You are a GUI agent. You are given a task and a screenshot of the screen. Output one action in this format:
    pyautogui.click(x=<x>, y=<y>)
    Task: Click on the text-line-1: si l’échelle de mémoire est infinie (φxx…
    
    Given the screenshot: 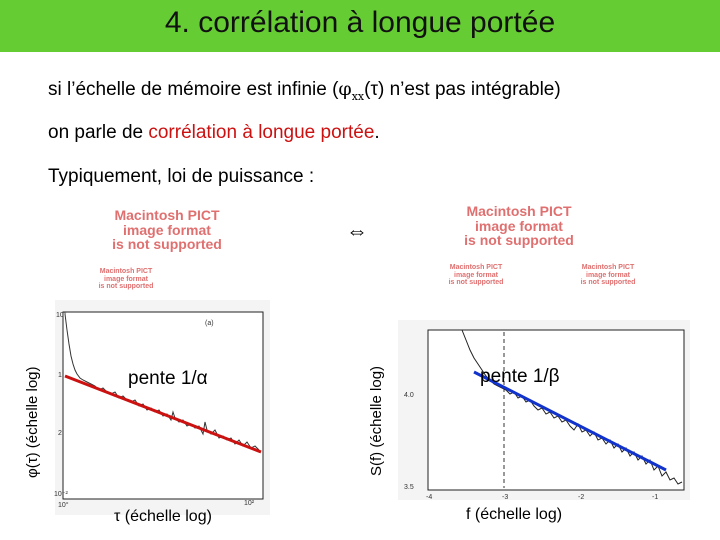 What is the action you would take?
    pyautogui.click(x=304, y=90)
    